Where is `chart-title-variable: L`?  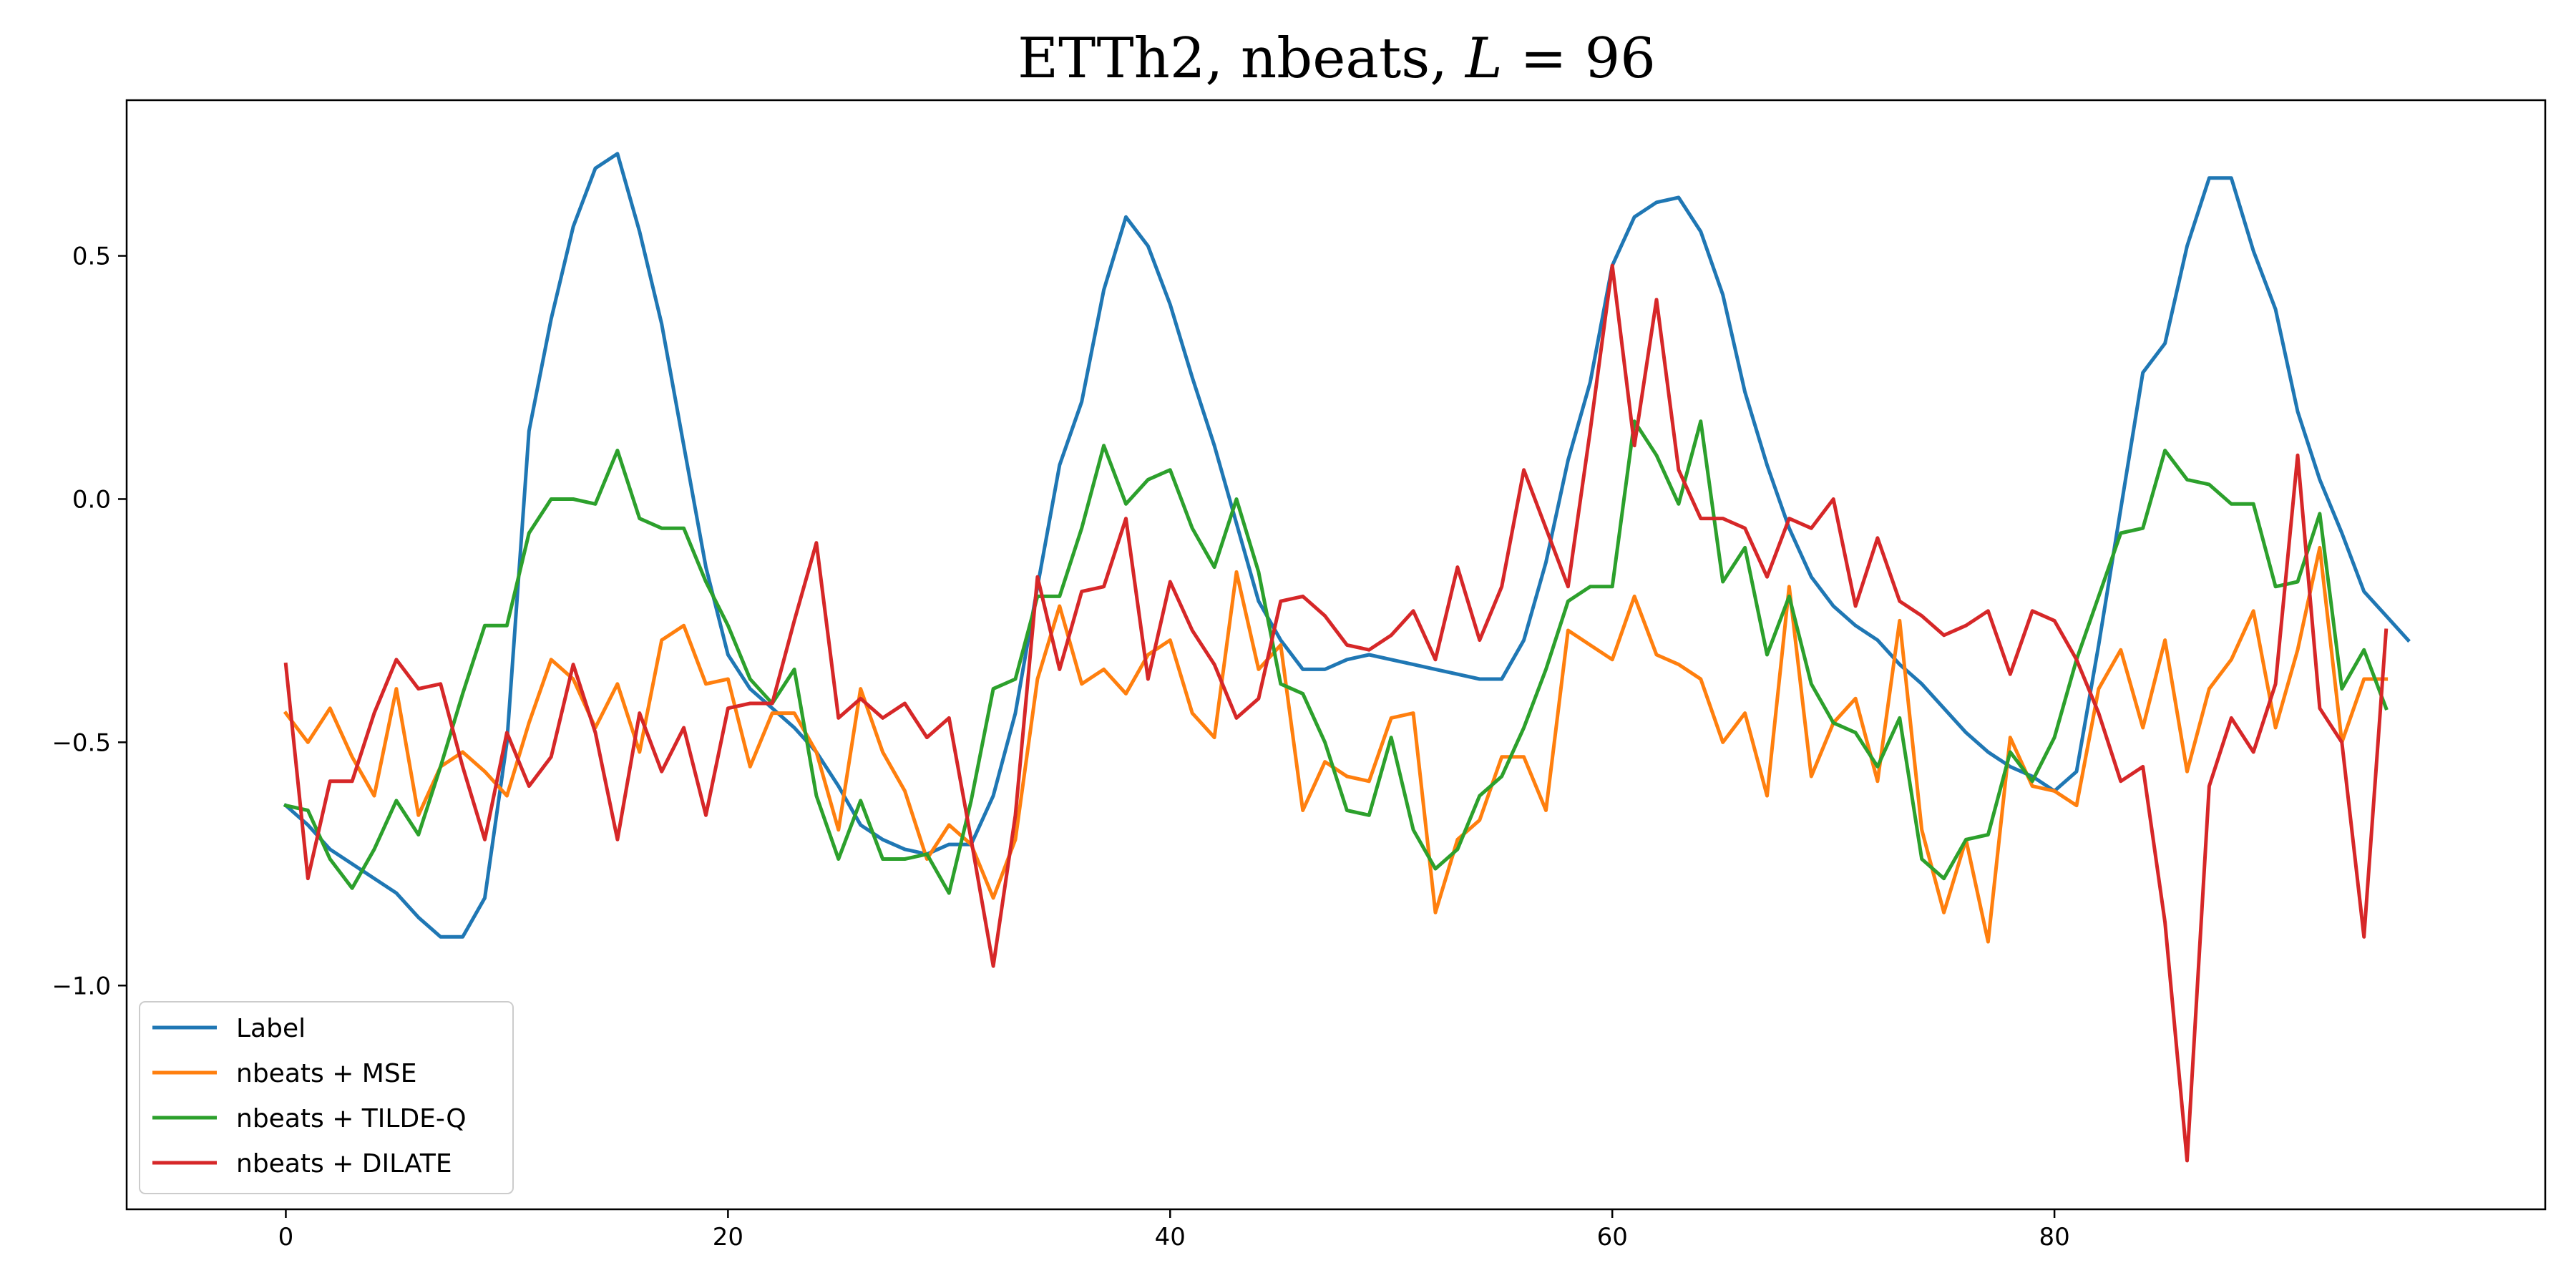
chart-title-variable: L is located at coordinates (1483, 59).